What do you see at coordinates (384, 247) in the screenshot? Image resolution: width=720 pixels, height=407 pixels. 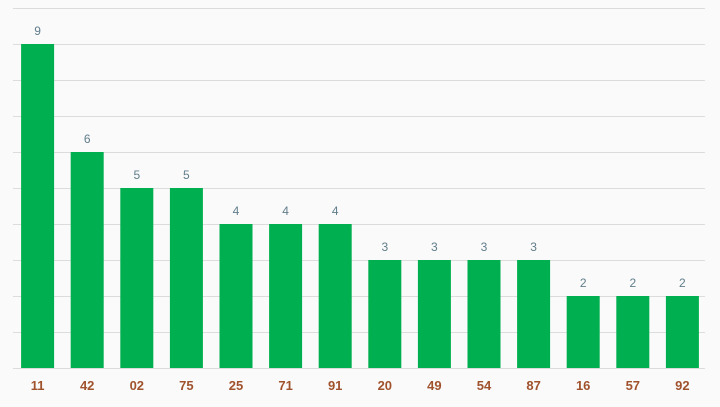 I see `value-label-20: 3` at bounding box center [384, 247].